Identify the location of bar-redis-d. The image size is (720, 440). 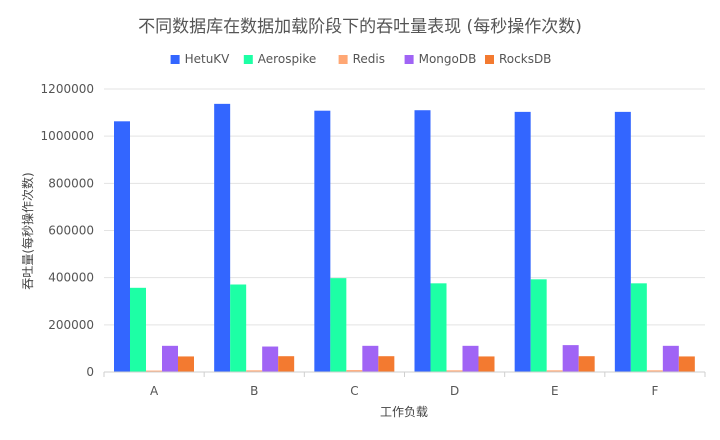
(454, 371).